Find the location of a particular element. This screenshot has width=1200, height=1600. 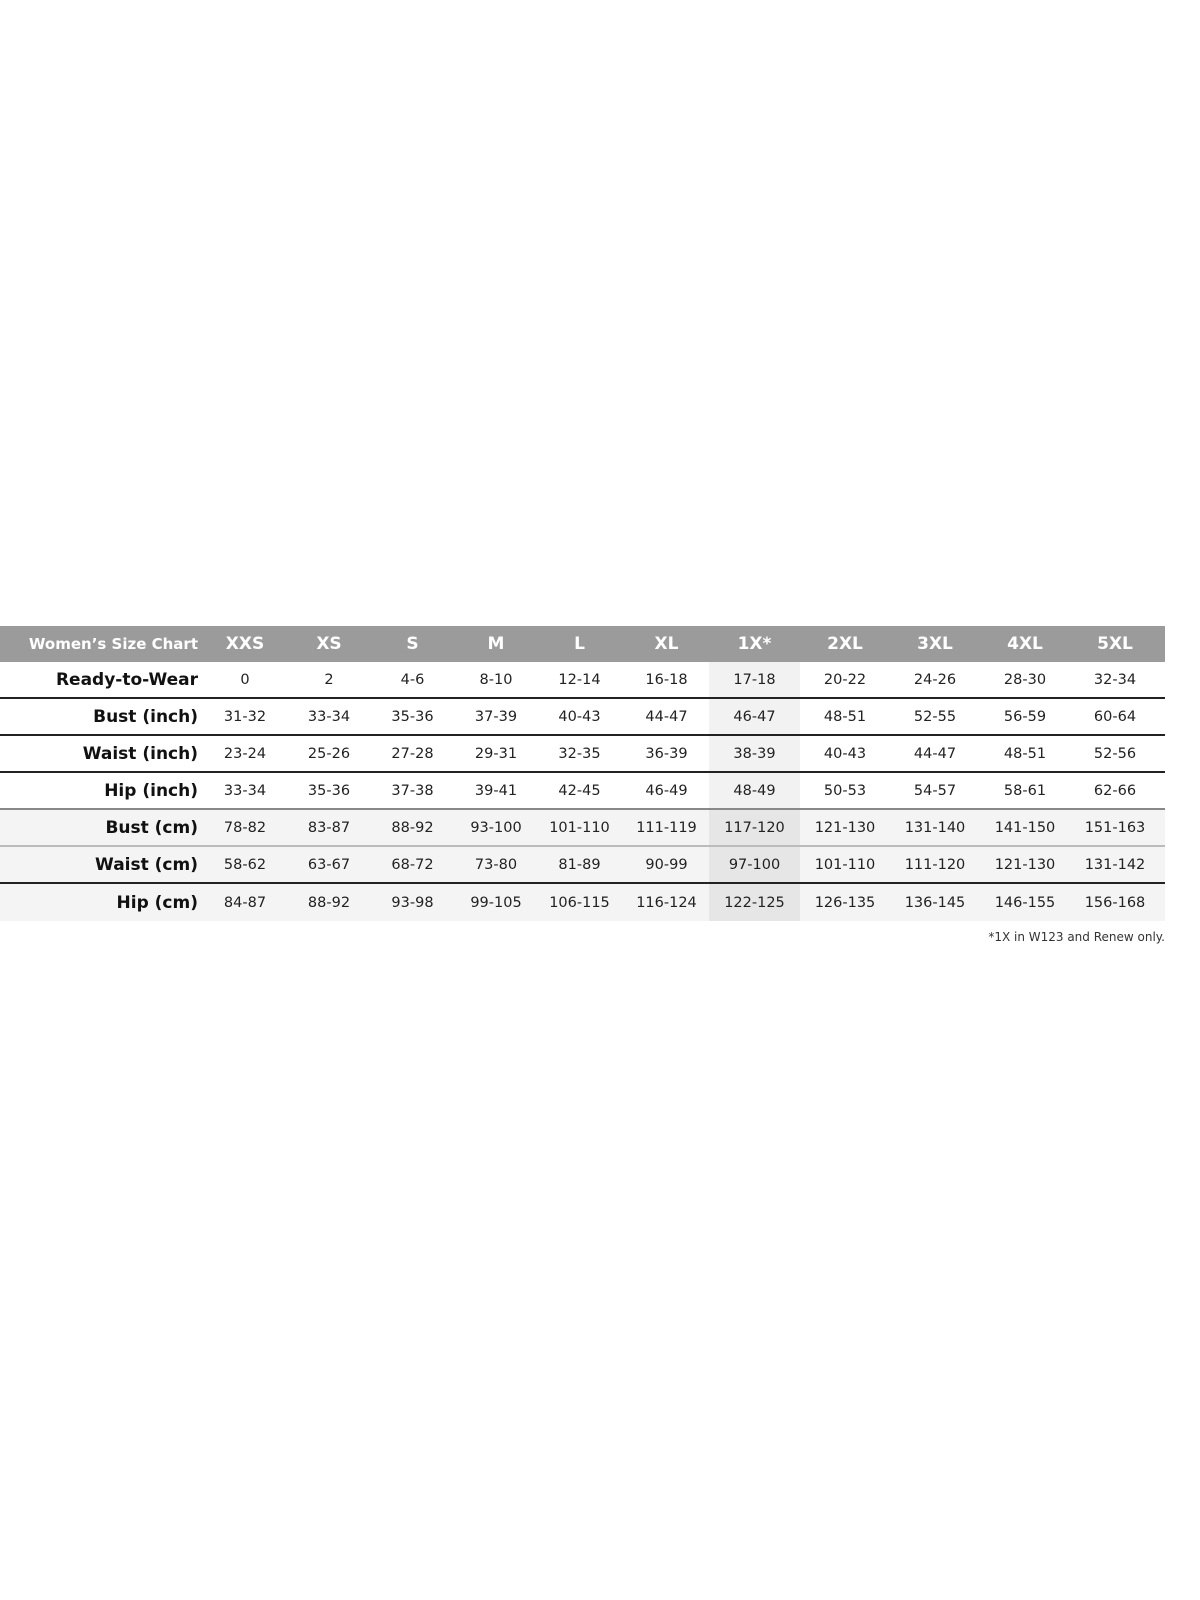

size-header-7: 2XL is located at coordinates (845, 644).